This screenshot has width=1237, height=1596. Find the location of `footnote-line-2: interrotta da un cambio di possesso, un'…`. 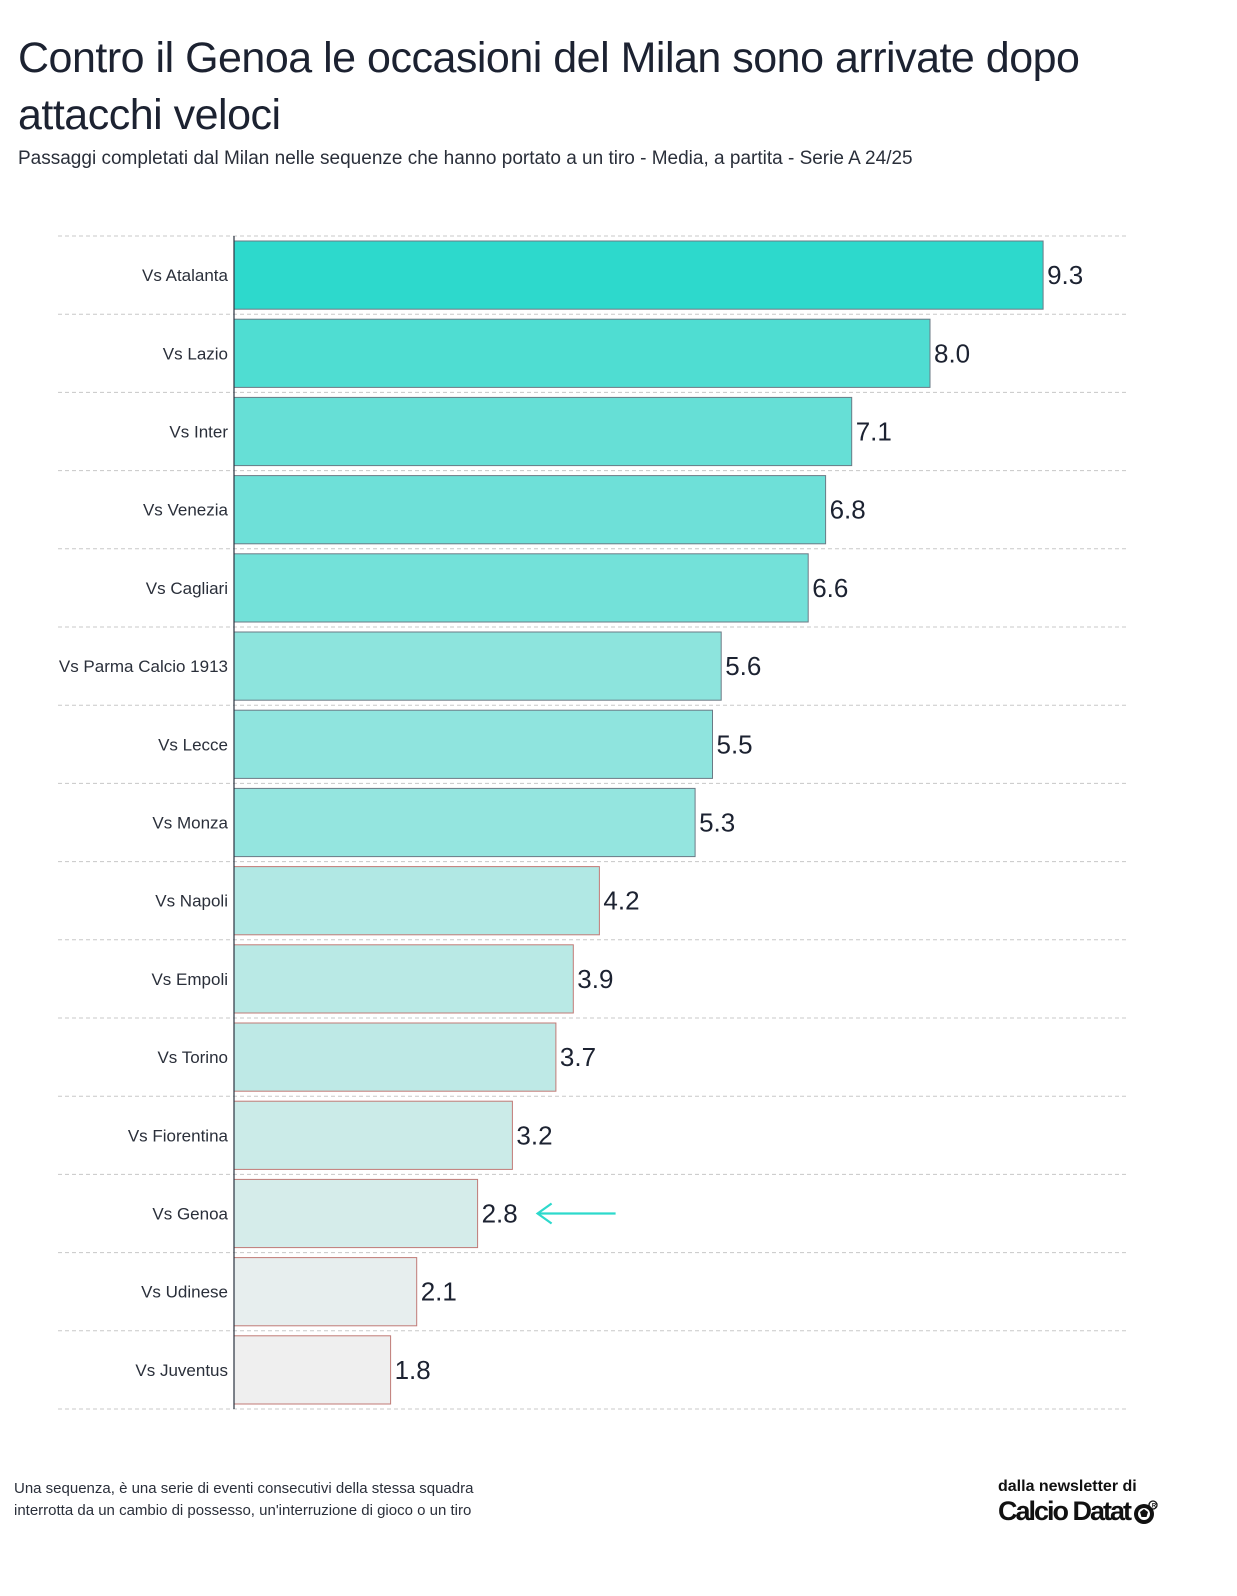

footnote-line-2: interrotta da un cambio di possesso, un'… is located at coordinates (243, 1510).